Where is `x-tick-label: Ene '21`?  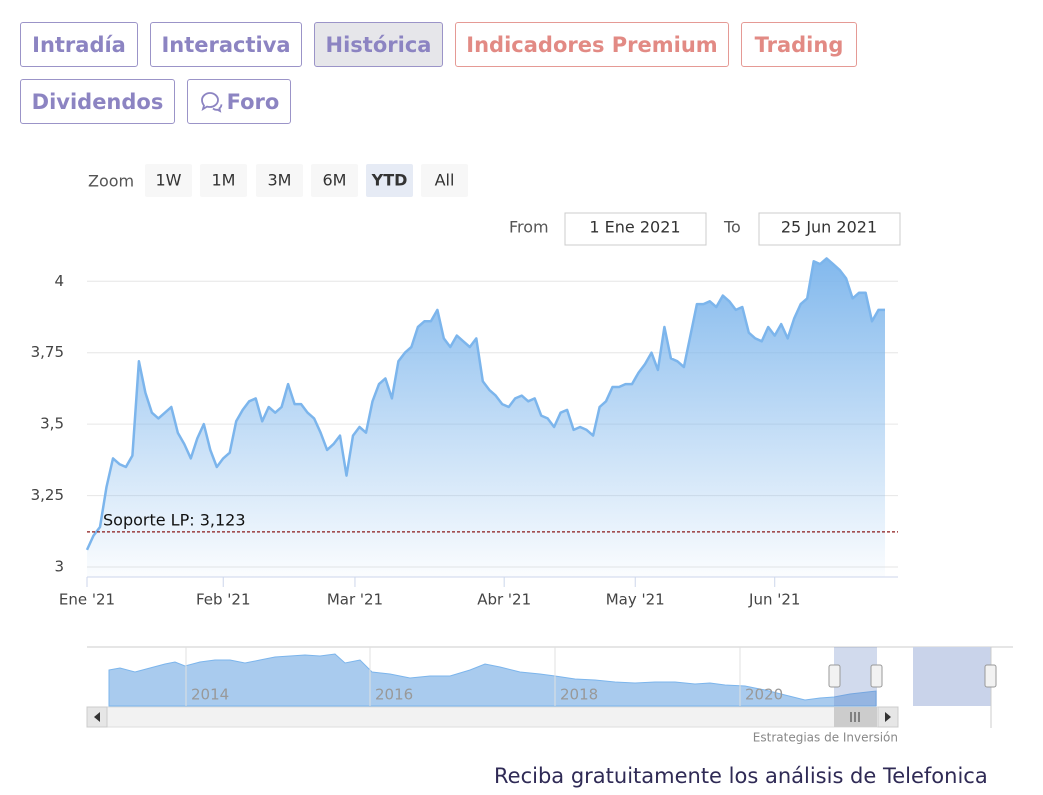
x-tick-label: Ene '21 is located at coordinates (87, 600).